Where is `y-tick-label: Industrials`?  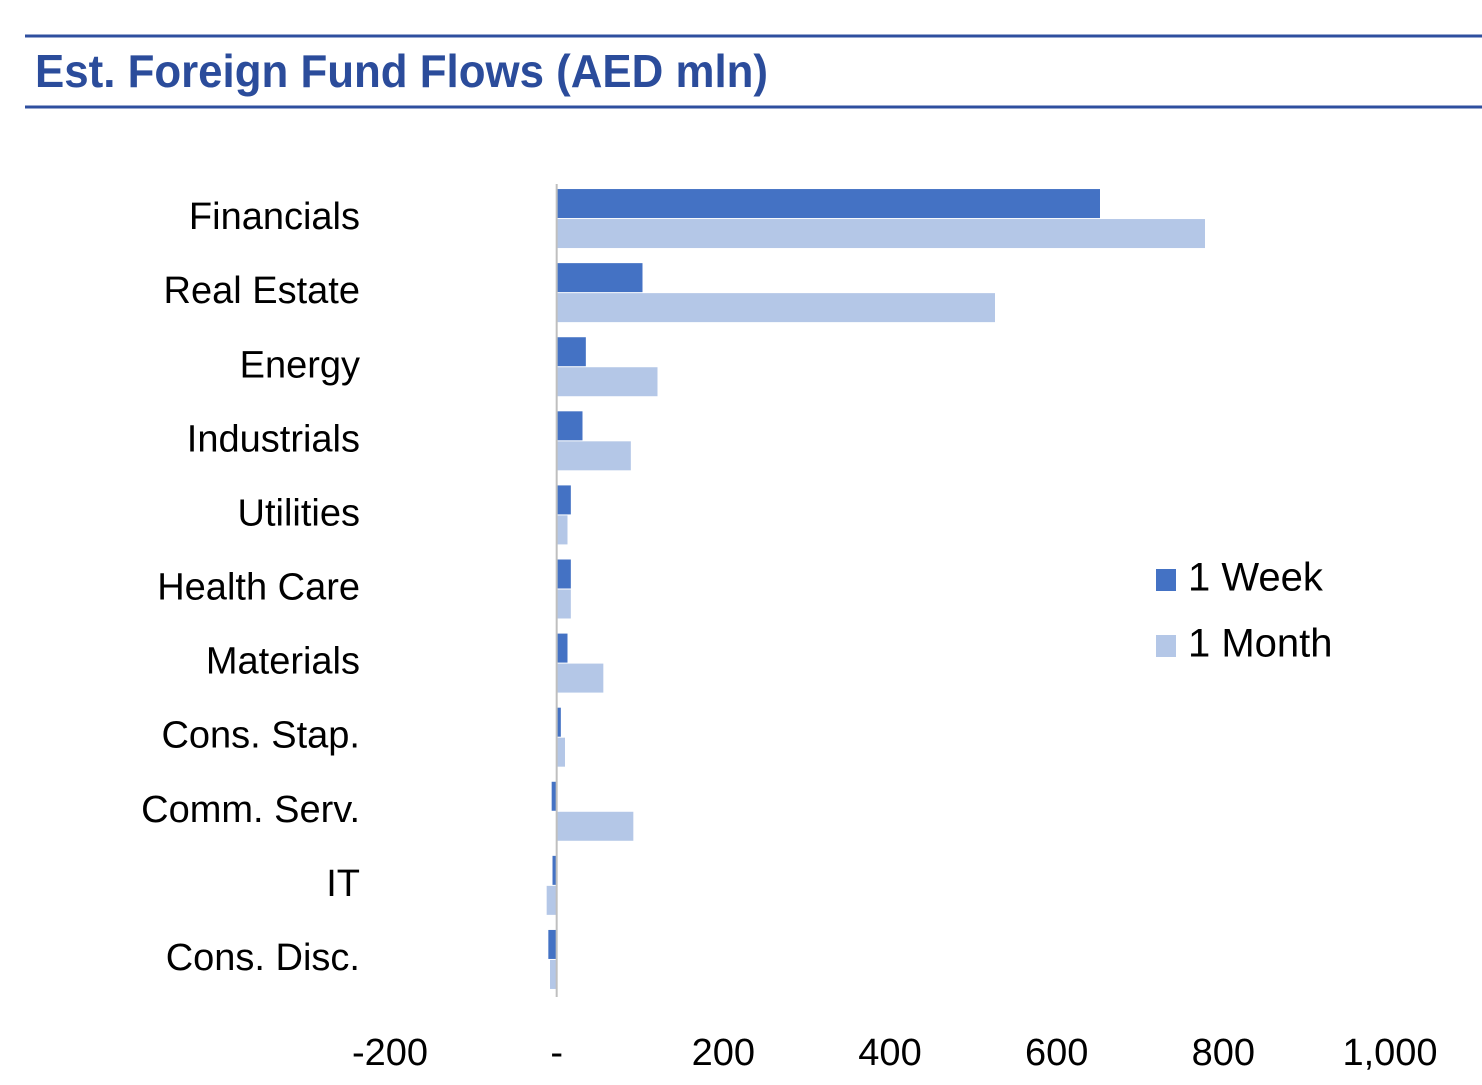
y-tick-label: Industrials is located at coordinates (273, 439).